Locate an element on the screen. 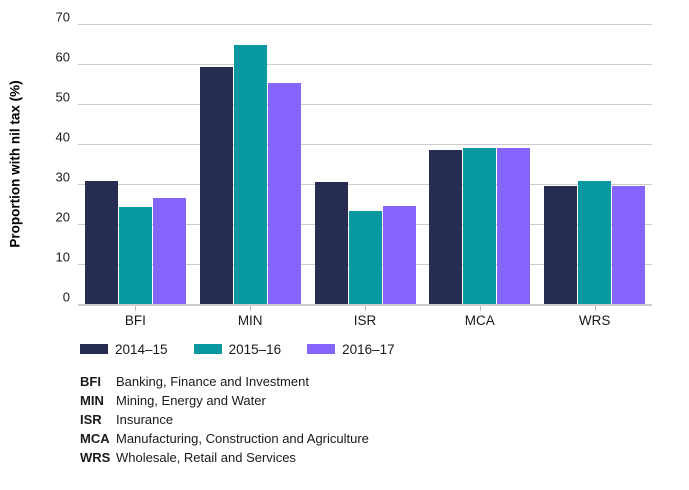 Image resolution: width=689 pixels, height=490 pixels. footnote-abbr: MCA is located at coordinates (95, 438).